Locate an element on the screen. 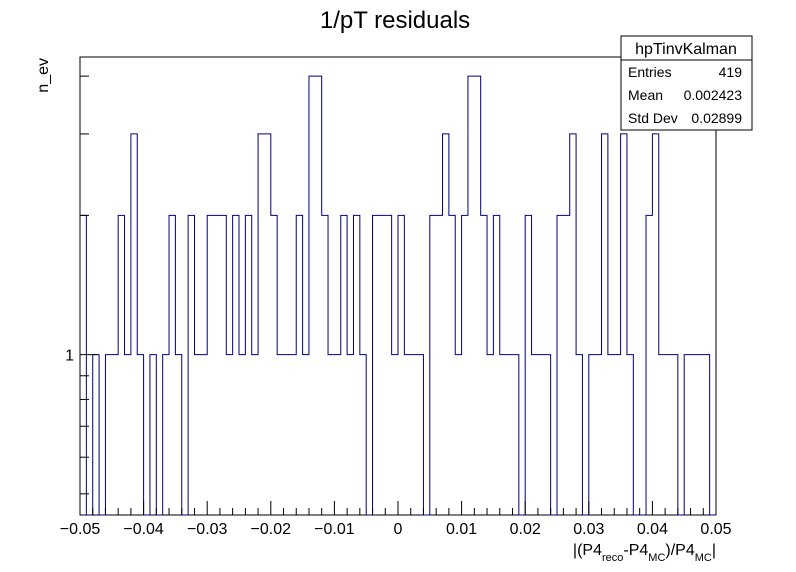 The width and height of the screenshot is (796, 572). x-label-sub-reco: reco is located at coordinates (612, 558).